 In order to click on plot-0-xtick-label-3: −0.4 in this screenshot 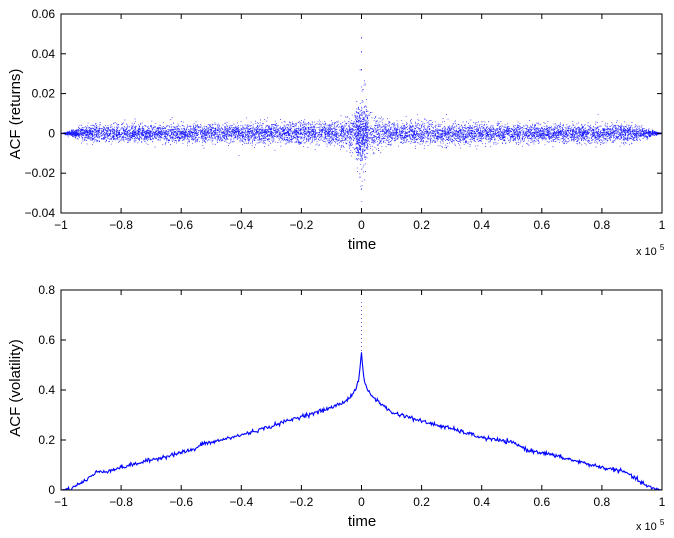, I will do `click(241, 225)`.